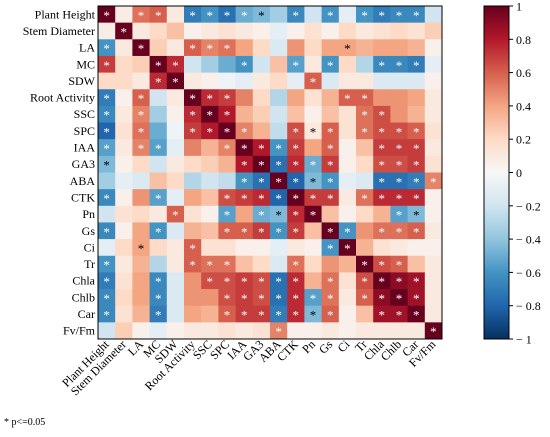  I want to click on heatmap-cell-root-activity-plant-height, so click(107, 98).